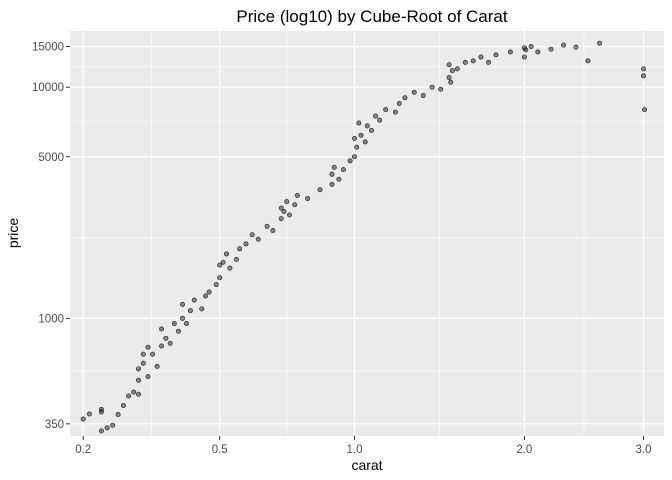 The height and width of the screenshot is (480, 672). I want to click on x-tick-label: 2.0, so click(524, 450).